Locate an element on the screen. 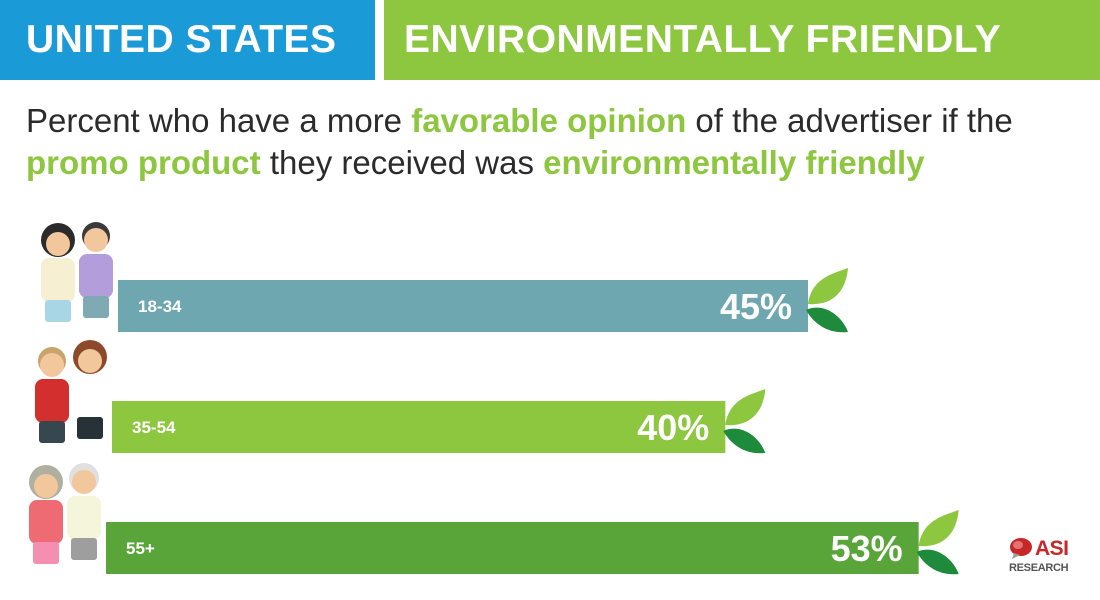 Image resolution: width=1100 pixels, height=600 pixels. bar-row-18-34: 18-34 45% is located at coordinates (444, 277).